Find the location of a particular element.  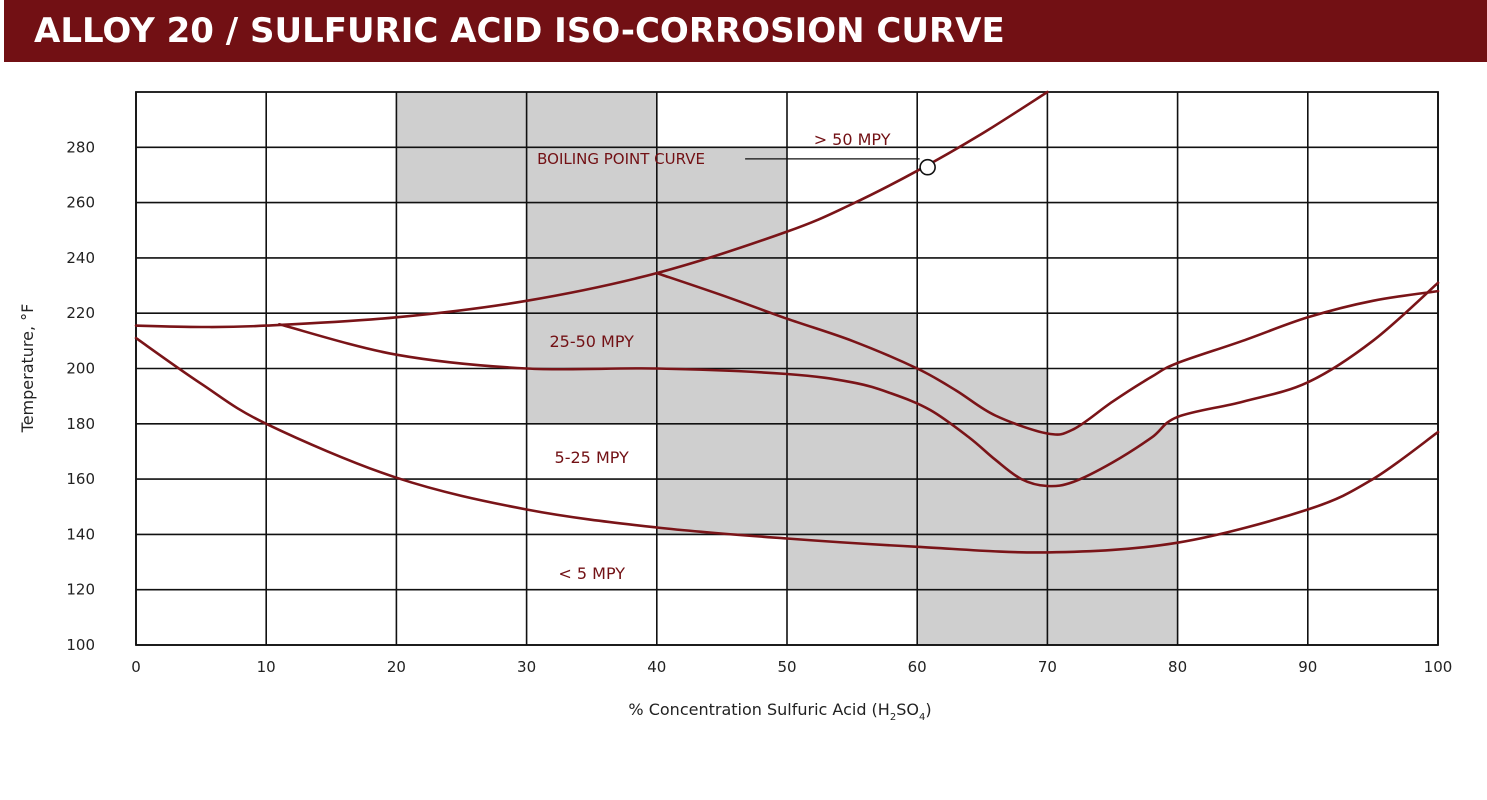

y-tick-label-180: 180 is located at coordinates (80, 424).